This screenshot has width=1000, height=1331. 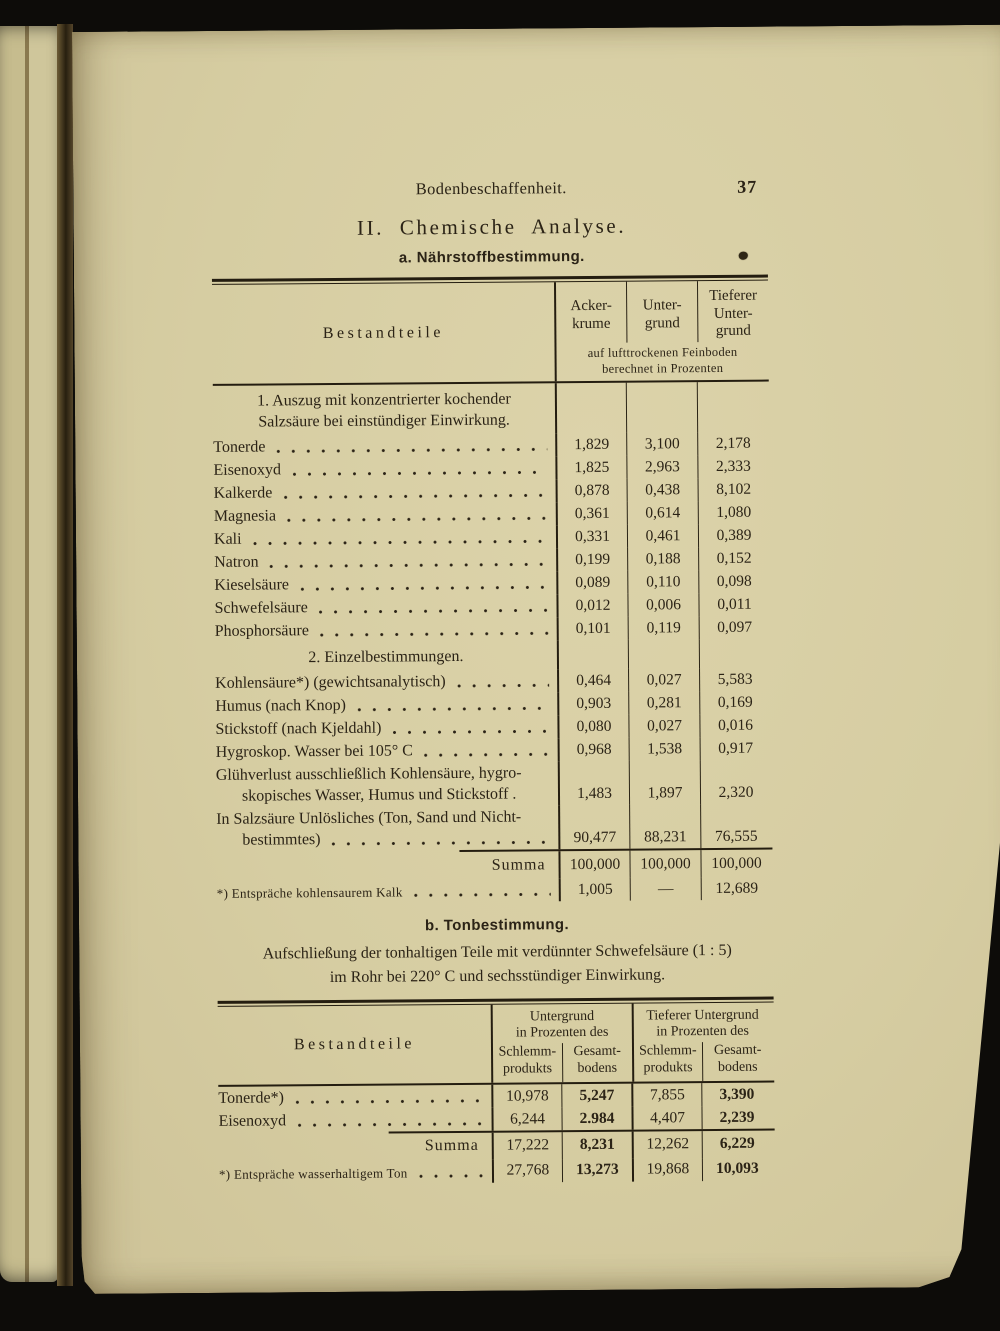 What do you see at coordinates (591, 314) in the screenshot?
I see `column-header-ackerkrume: Acker- krume` at bounding box center [591, 314].